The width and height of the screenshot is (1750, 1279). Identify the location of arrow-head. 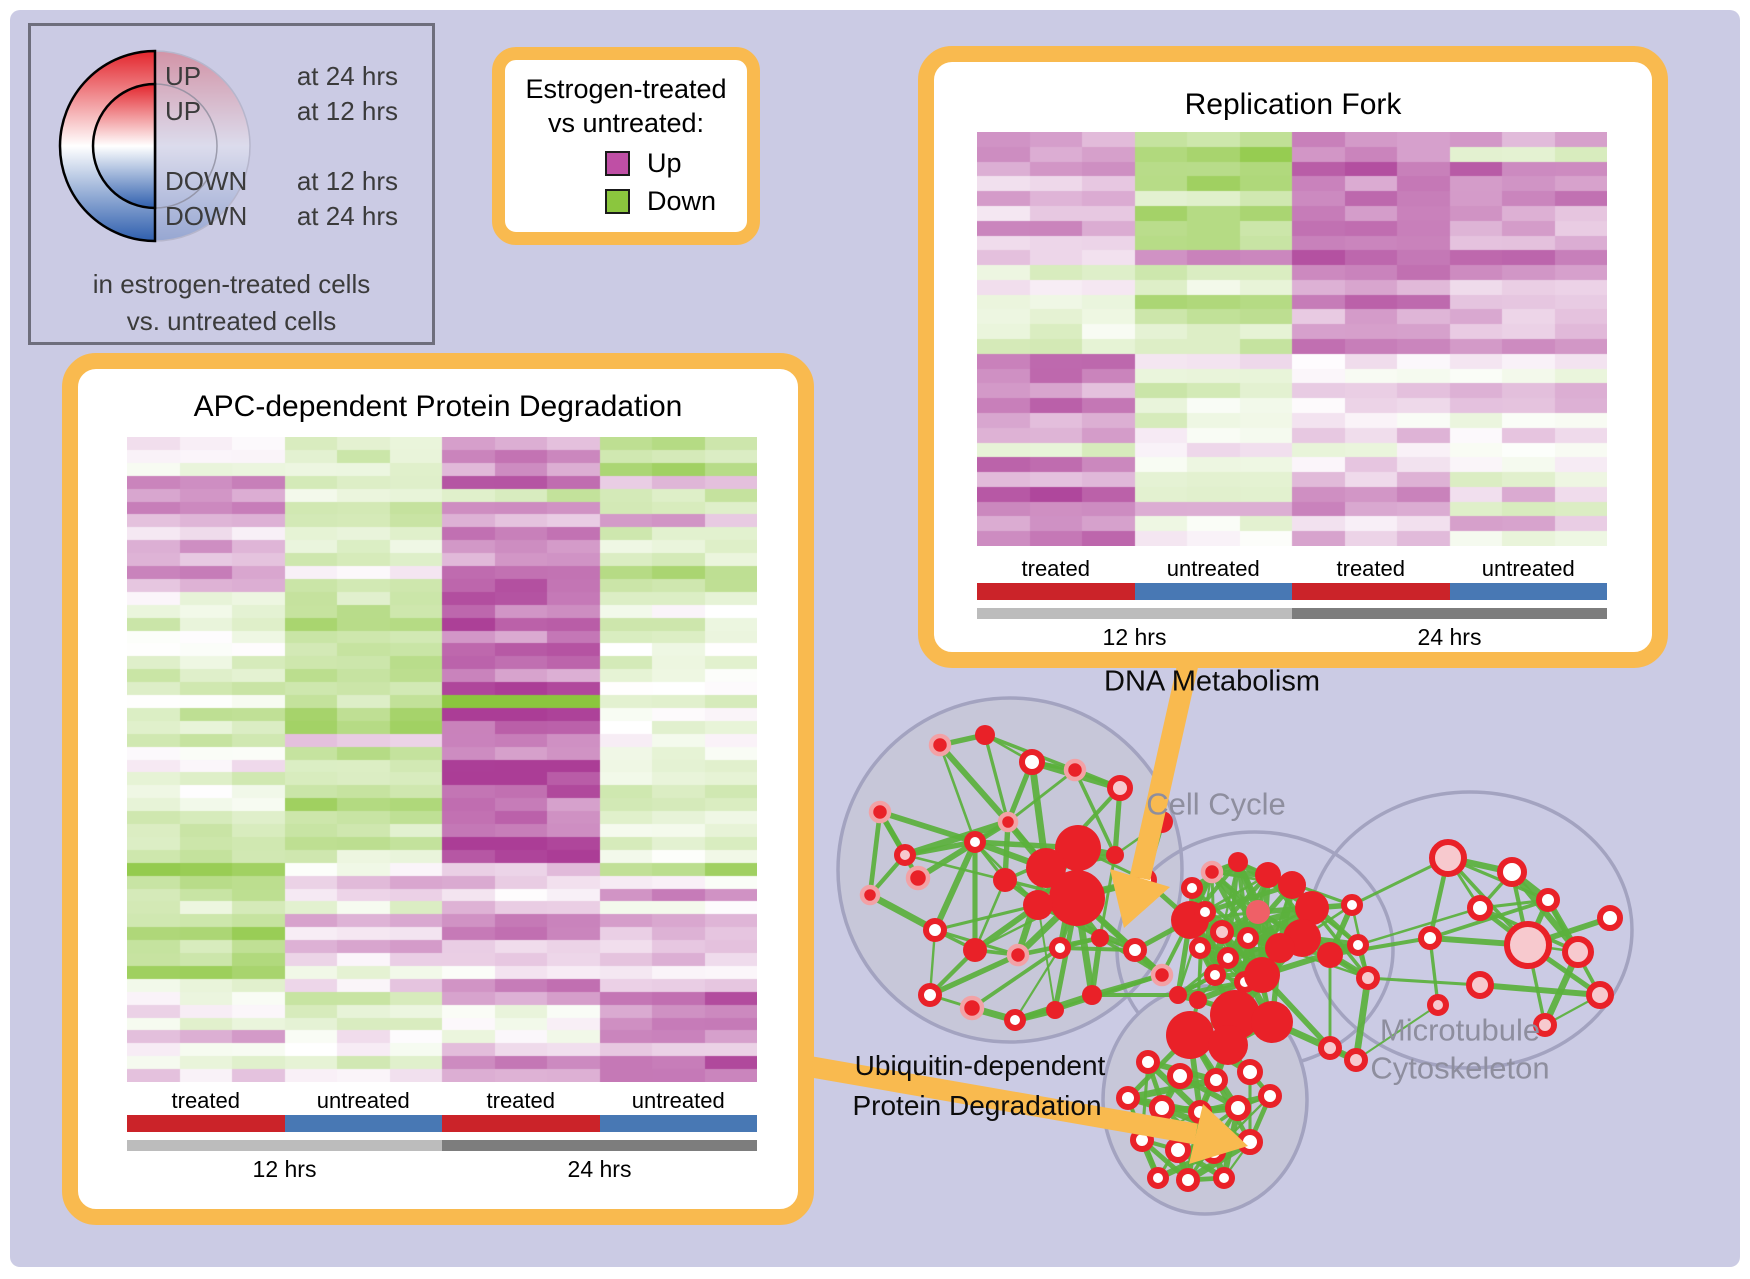
(1140, 898).